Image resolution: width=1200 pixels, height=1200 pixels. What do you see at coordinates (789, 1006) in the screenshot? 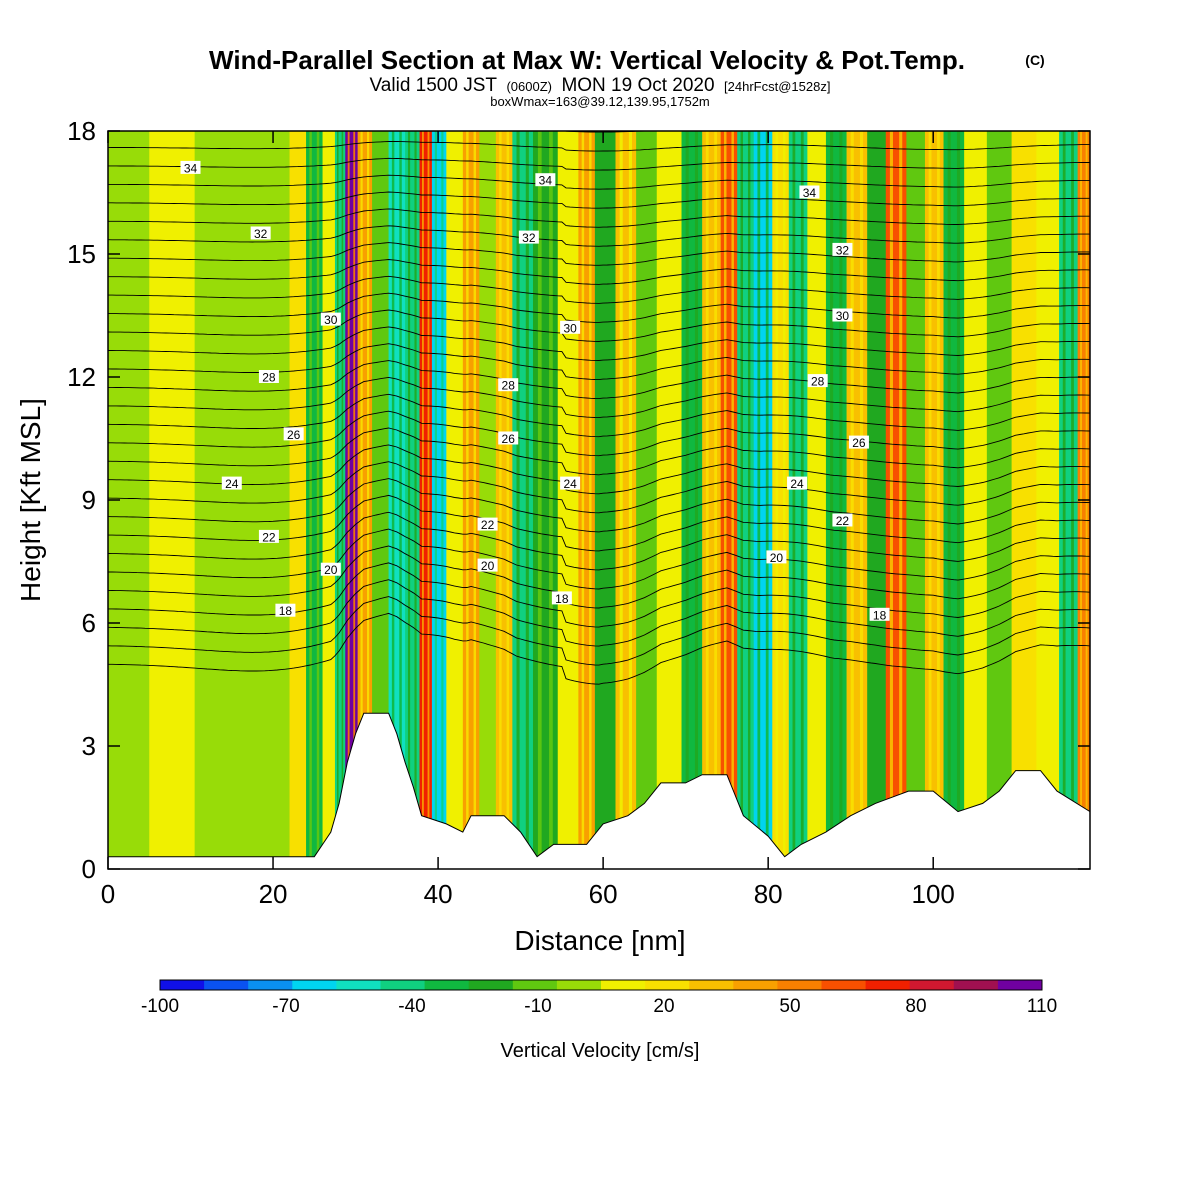
I see `colorbar-label: 50` at bounding box center [789, 1006].